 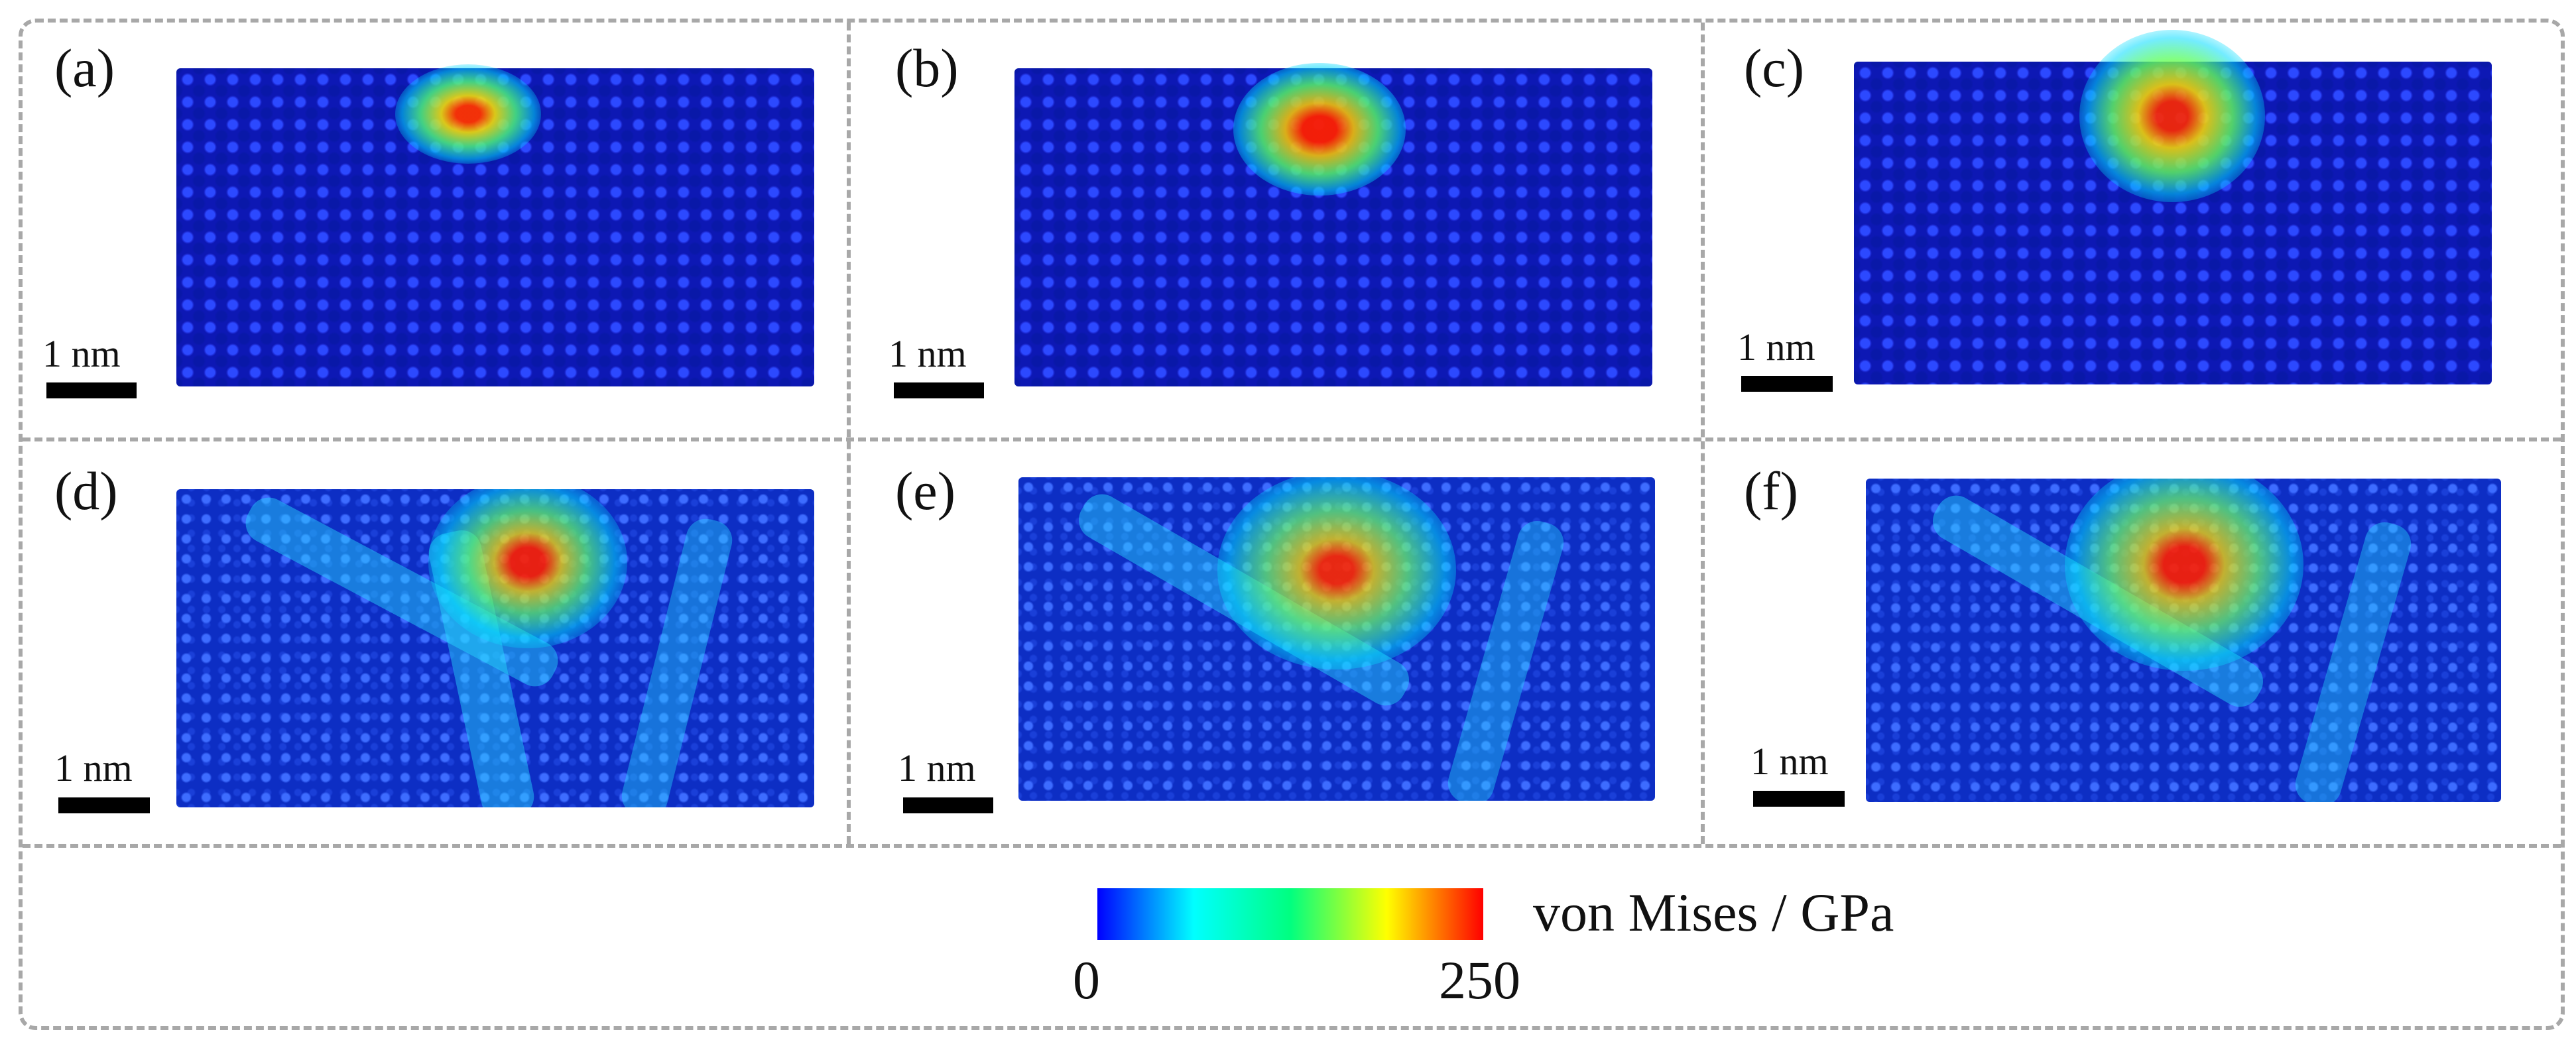 What do you see at coordinates (1713, 912) in the screenshot?
I see `colorbar-title: von Mises / GPa` at bounding box center [1713, 912].